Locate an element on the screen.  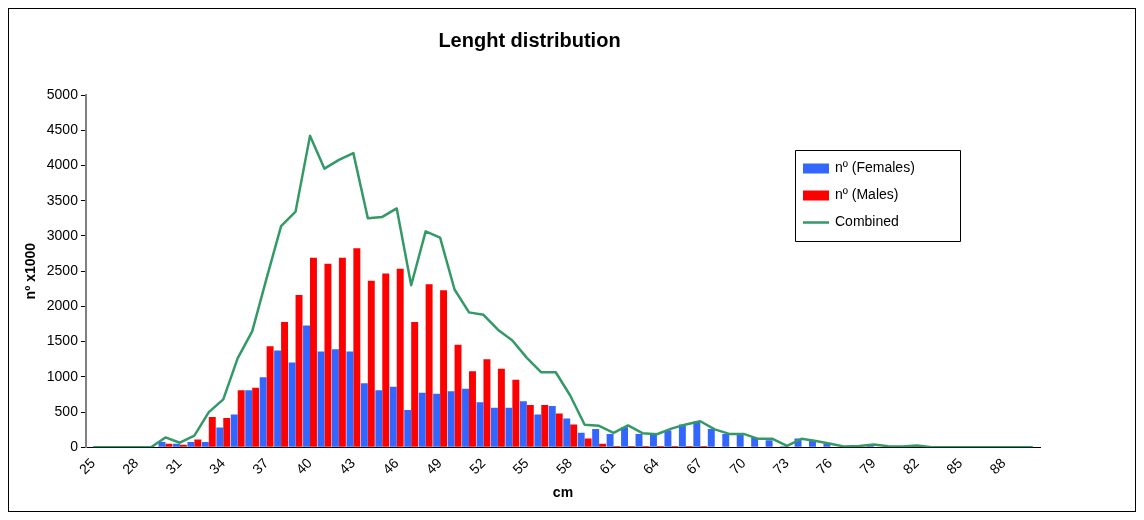
x-tick-label: 85 is located at coordinates (954, 466).